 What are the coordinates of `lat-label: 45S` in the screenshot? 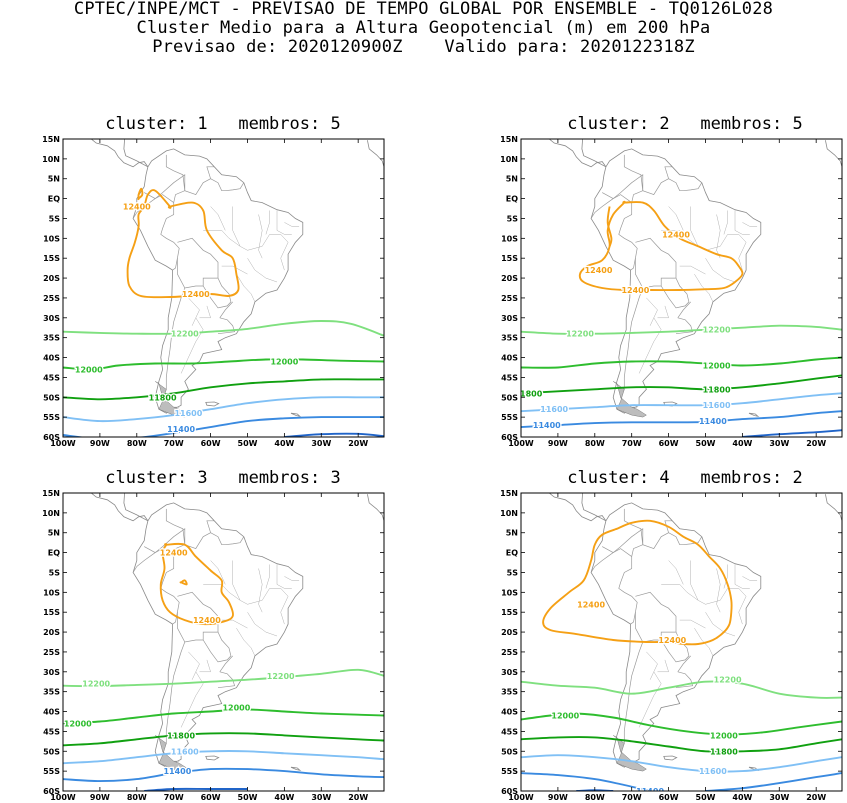 It's located at (509, 731).